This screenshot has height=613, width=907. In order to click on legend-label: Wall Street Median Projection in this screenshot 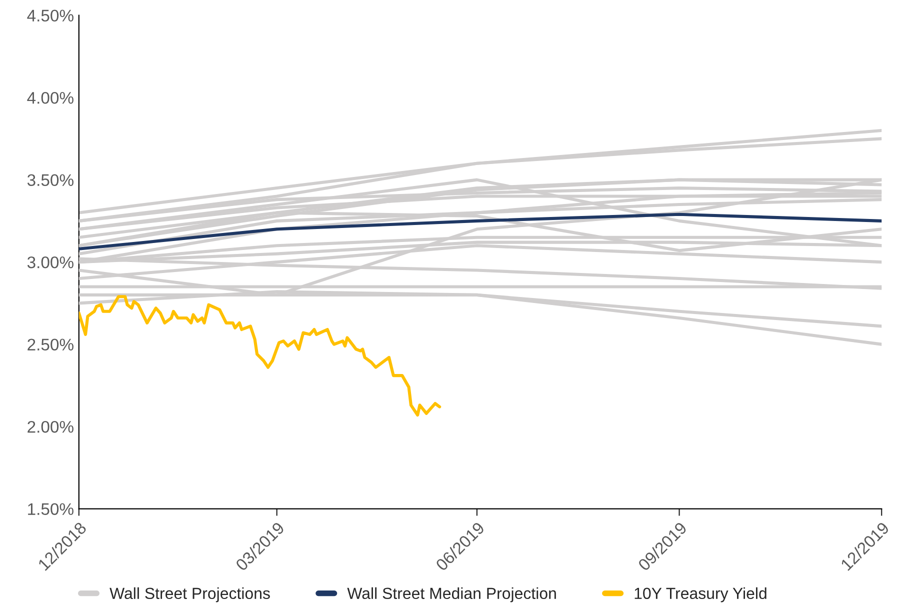, I will do `click(451, 594)`.